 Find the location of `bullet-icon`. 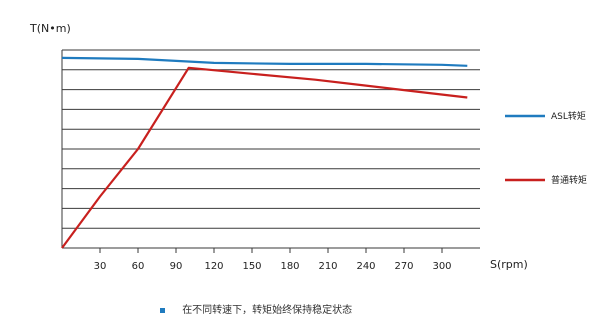

bullet-icon is located at coordinates (162, 310).